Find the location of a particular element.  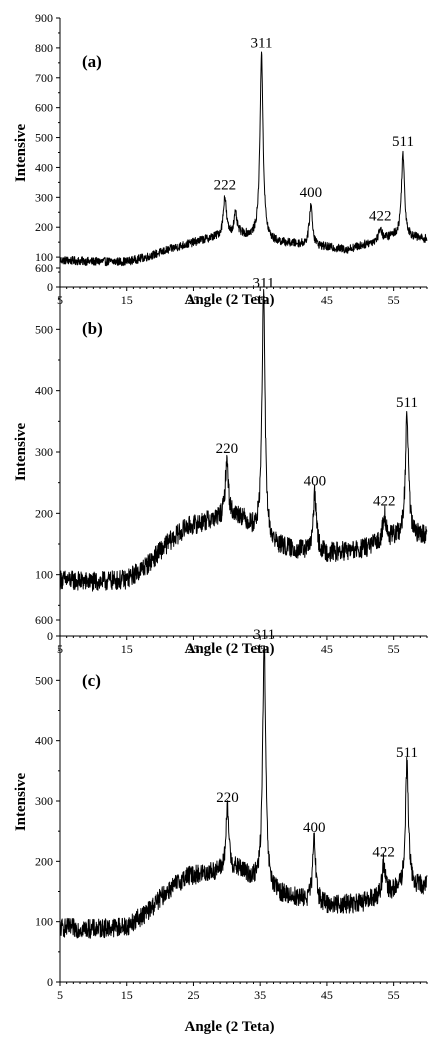

panel-label: (b) is located at coordinates (92, 328).